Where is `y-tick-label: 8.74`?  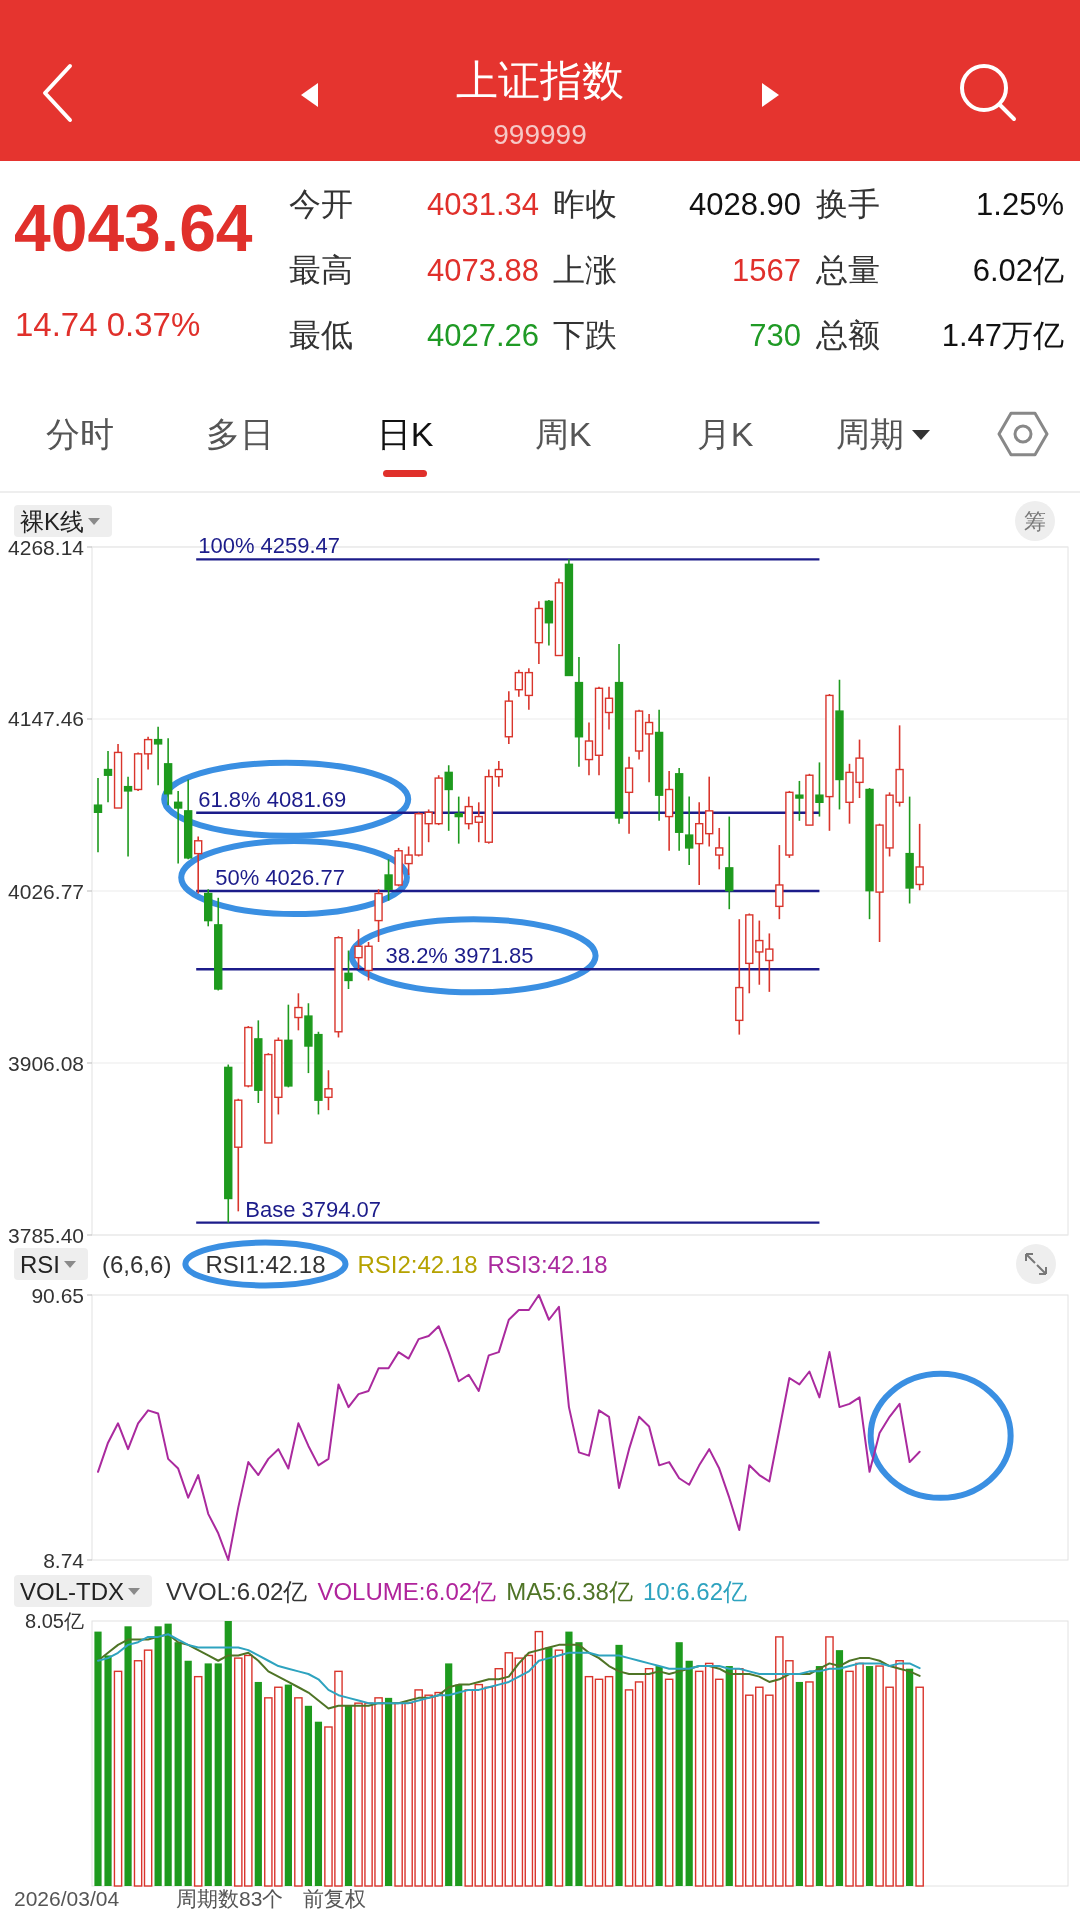 y-tick-label: 8.74 is located at coordinates (64, 1560).